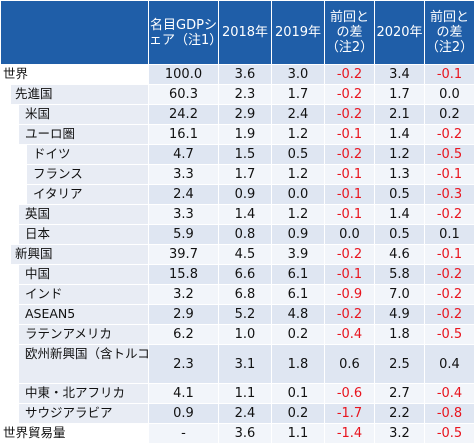  Describe the element at coordinates (184, 195) in the screenshot. I see `cell-gdp-share: 2.4` at that location.